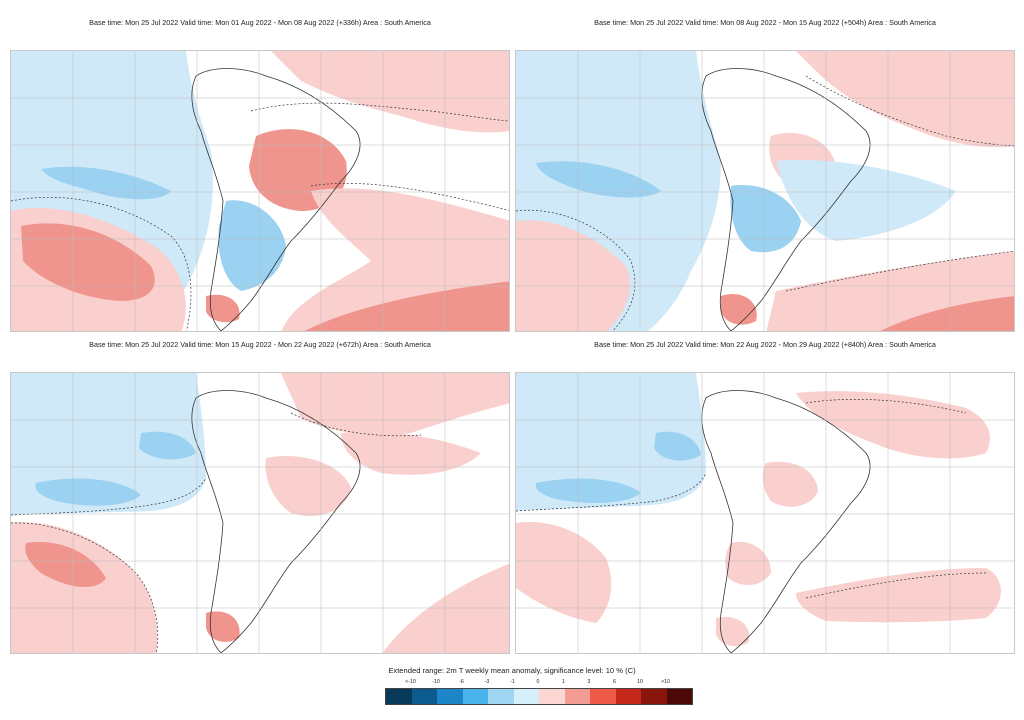 The width and height of the screenshot is (1024, 720). I want to click on colorbar-ticks: <-10 -10 -6 -3 -1 0 1 3 6 10 >10, so click(527, 683).